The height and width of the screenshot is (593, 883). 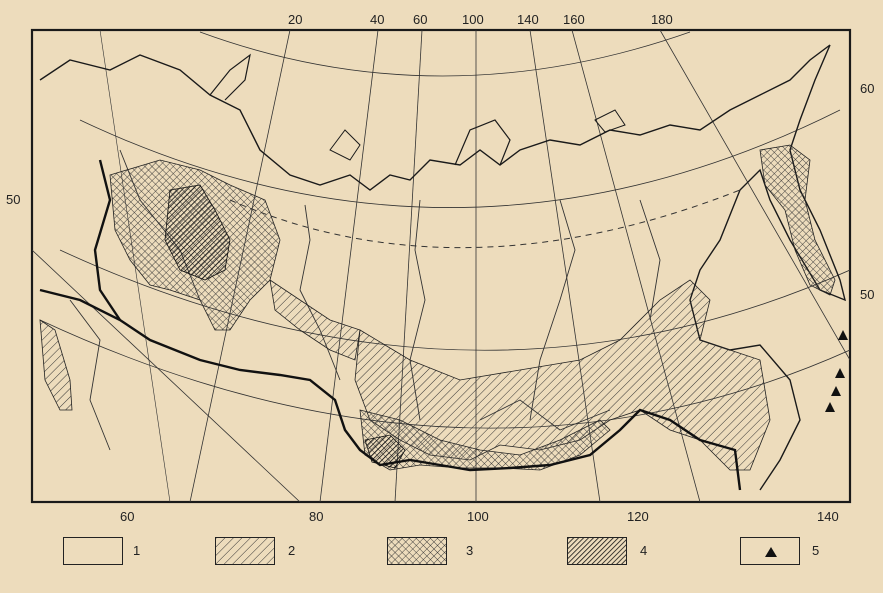 I want to click on triangle-icon, so click(x=771, y=552).